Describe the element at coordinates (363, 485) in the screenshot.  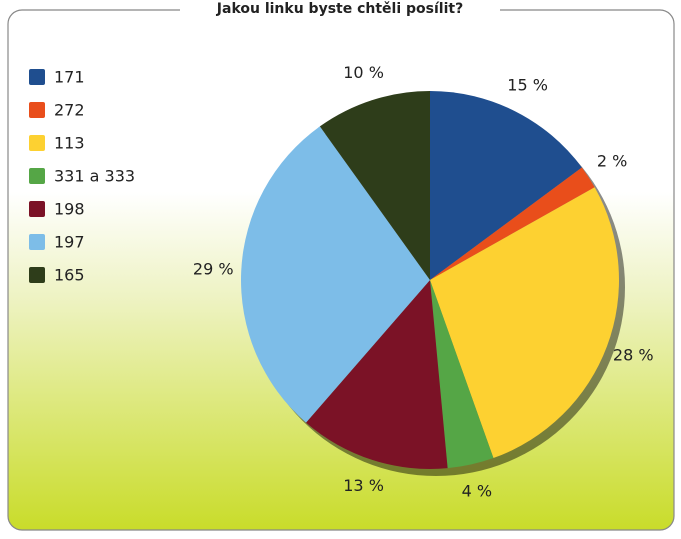
I see `data-label: 13 %` at that location.